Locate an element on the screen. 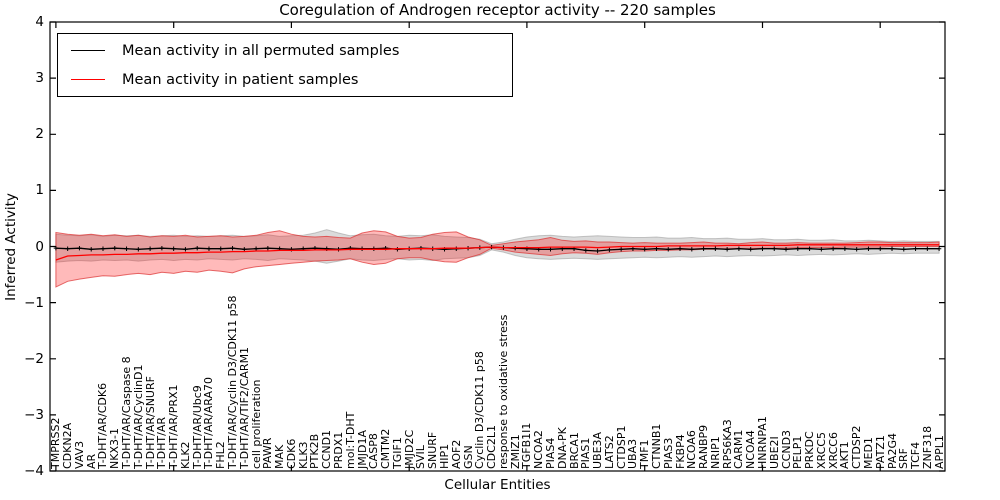  x-tick-label: UBE3A is located at coordinates (598, 450).